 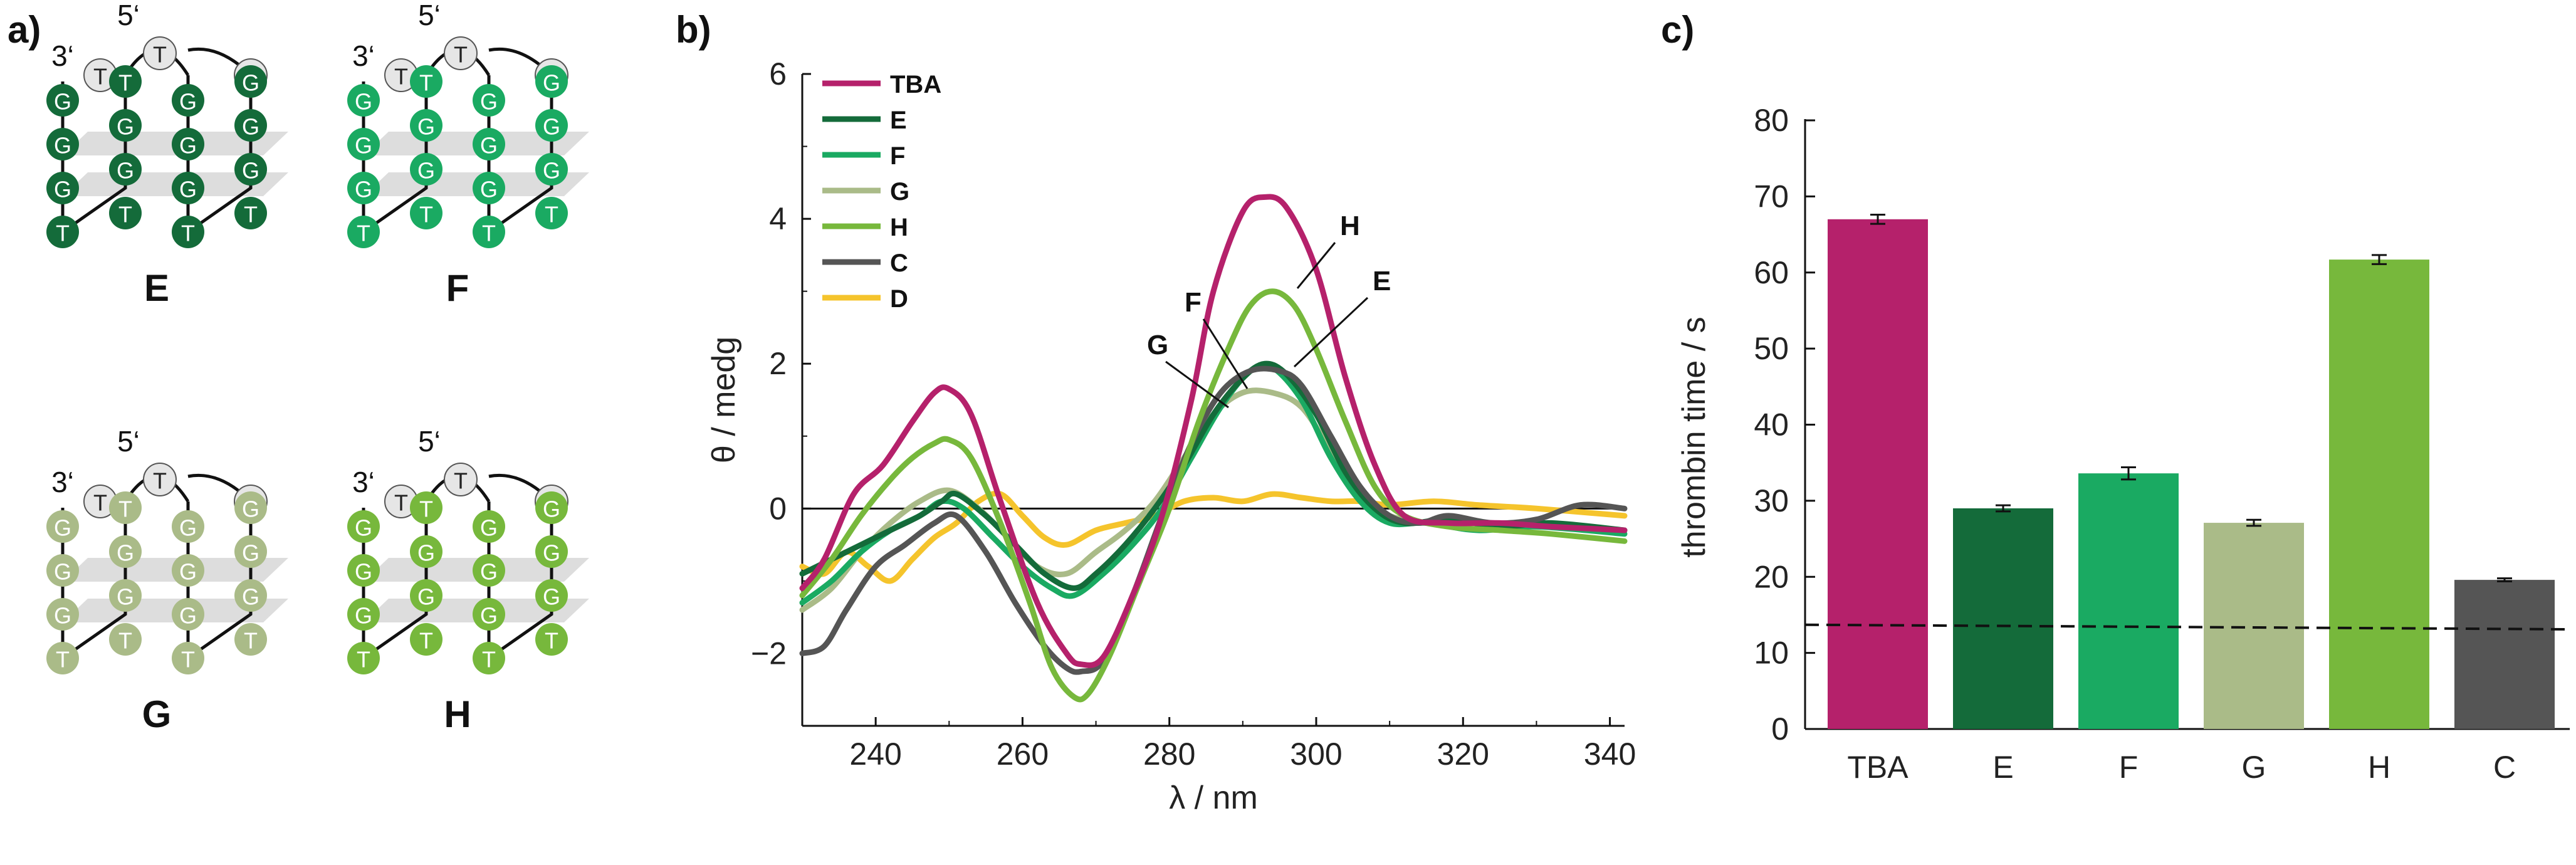 I want to click on y-tick-label: 10, so click(x=1771, y=653).